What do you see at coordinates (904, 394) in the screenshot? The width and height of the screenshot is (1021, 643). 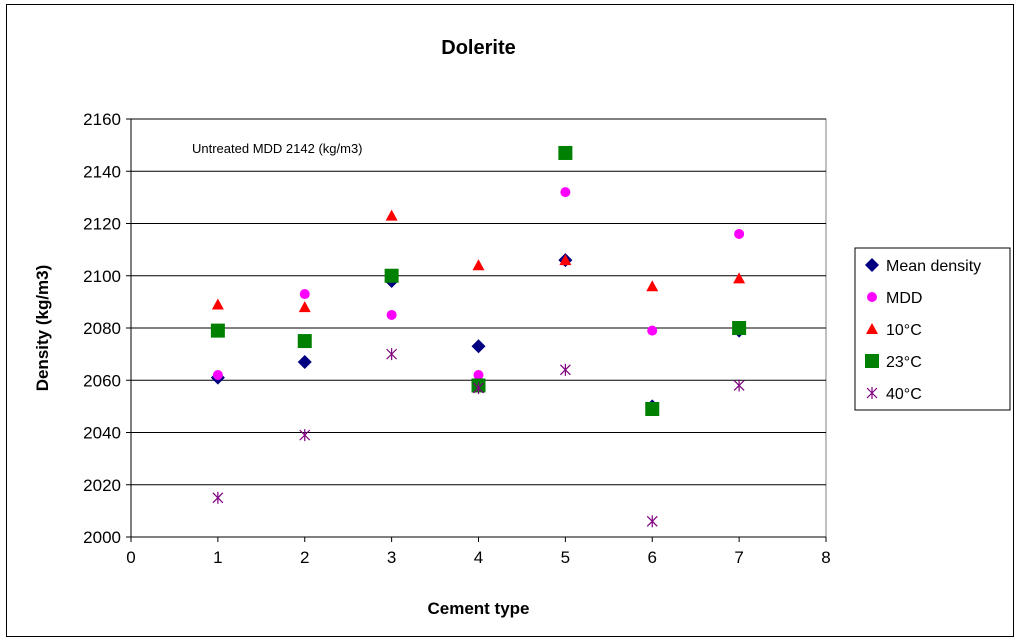 I see `legend-label-40-c: 40°C` at bounding box center [904, 394].